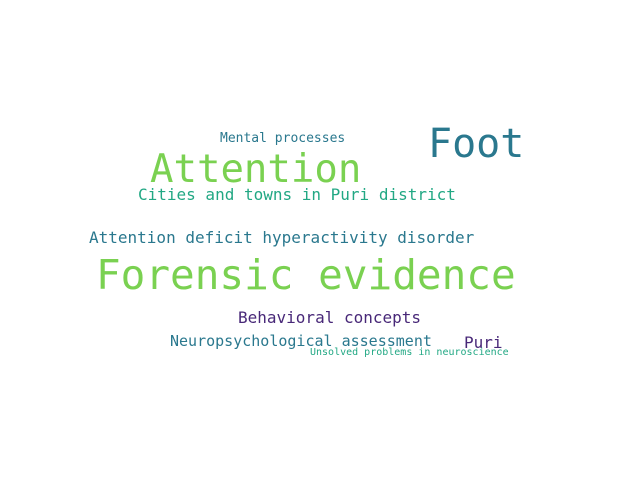 The width and height of the screenshot is (640, 480). Describe the element at coordinates (476, 144) in the screenshot. I see `word-foot: Foot` at that location.